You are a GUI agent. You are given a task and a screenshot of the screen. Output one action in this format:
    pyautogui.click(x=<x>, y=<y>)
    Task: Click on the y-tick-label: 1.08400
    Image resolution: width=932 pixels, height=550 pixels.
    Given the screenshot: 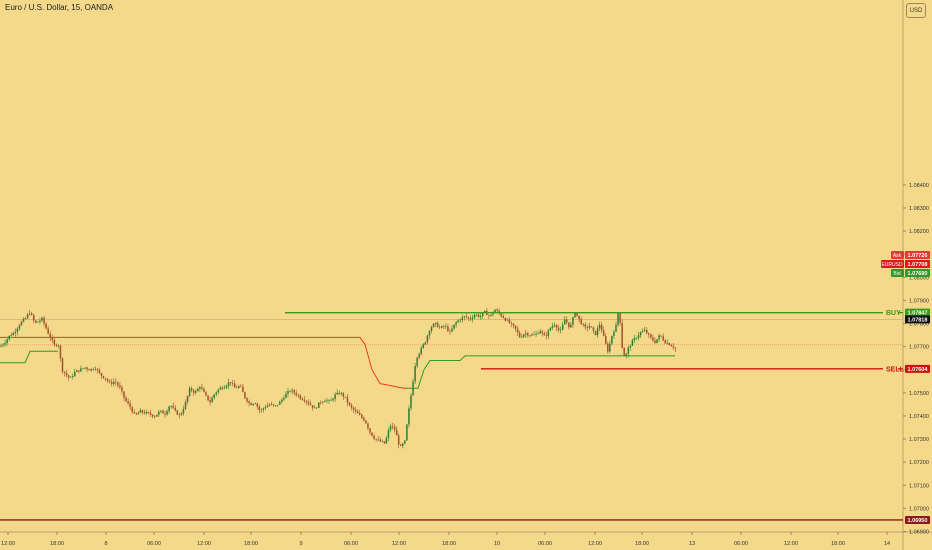 What is the action you would take?
    pyautogui.click(x=919, y=186)
    